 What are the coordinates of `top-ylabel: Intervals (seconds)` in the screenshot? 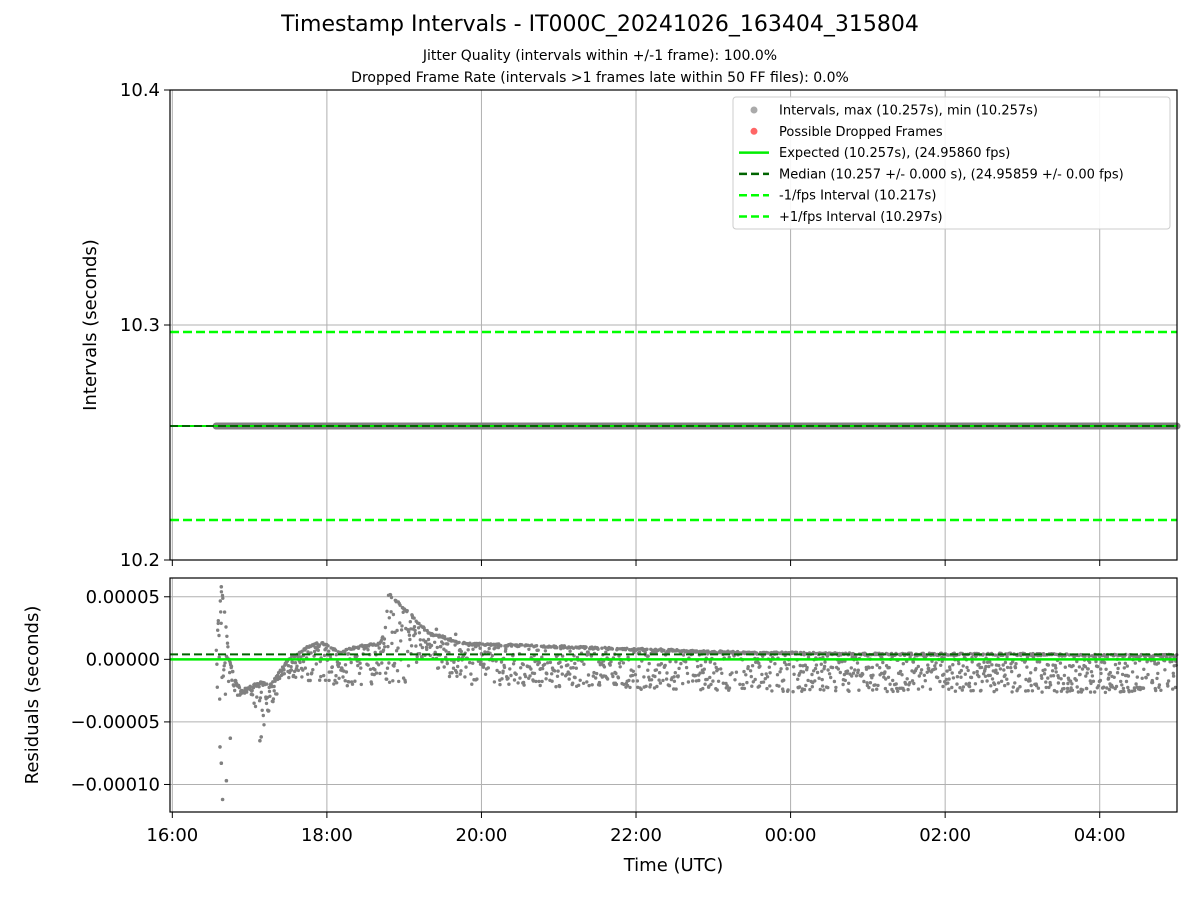 It's located at (90, 325).